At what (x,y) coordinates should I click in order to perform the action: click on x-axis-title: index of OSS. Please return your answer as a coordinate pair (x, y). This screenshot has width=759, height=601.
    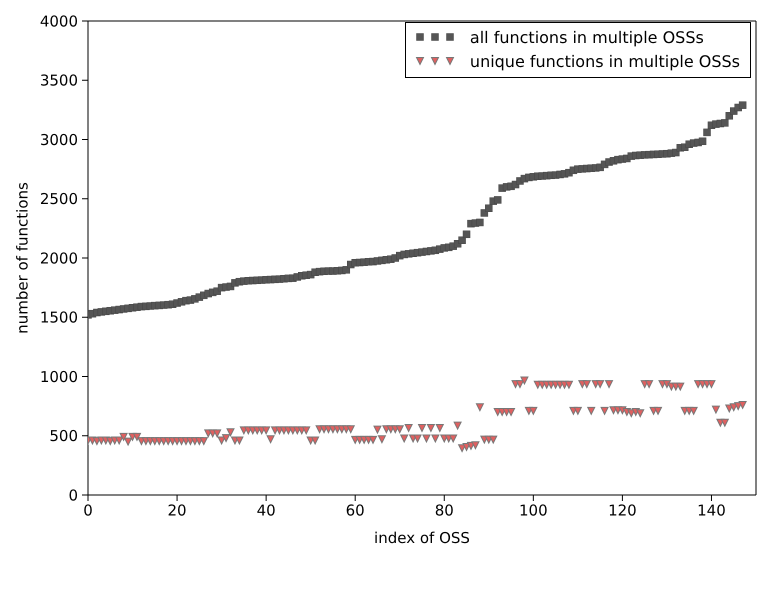
    Looking at the image, I should click on (422, 538).